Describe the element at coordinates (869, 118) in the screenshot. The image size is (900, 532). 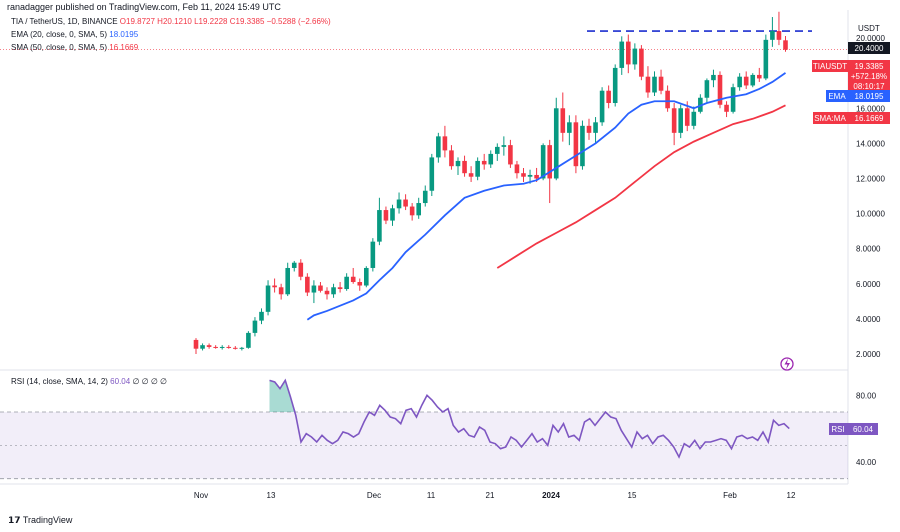
I see `sma-tag-value: 16.1669` at that location.